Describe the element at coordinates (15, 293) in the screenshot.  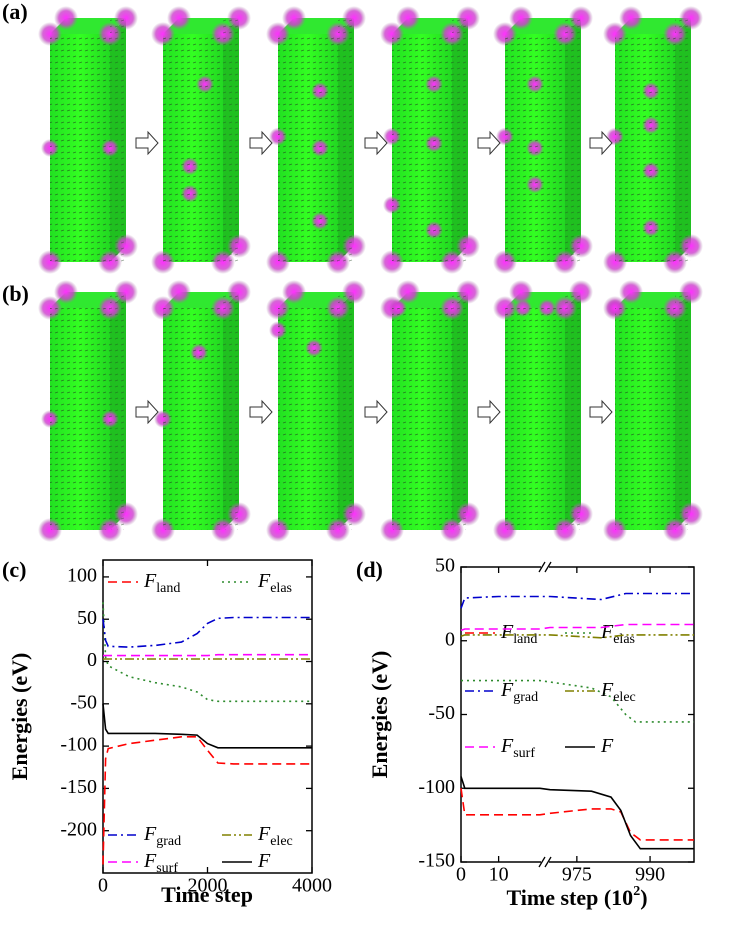
I see `panel-label: (b)` at that location.